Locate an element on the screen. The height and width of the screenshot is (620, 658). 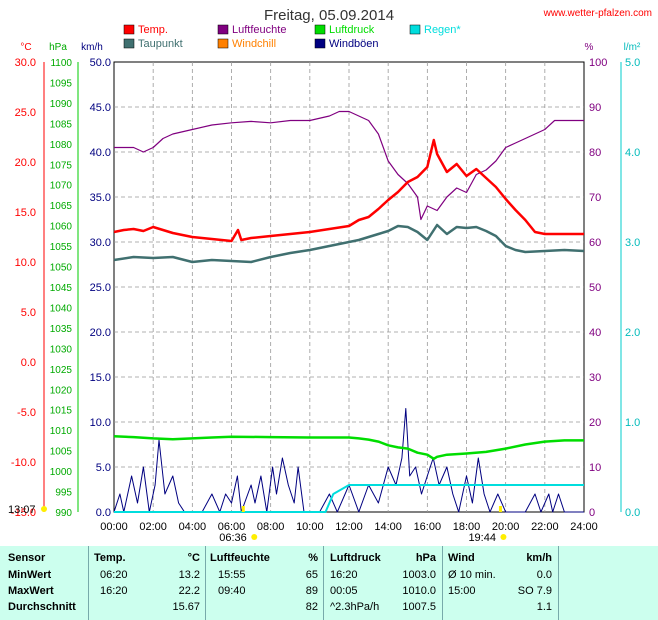
sunrise-icon is located at coordinates (254, 537).